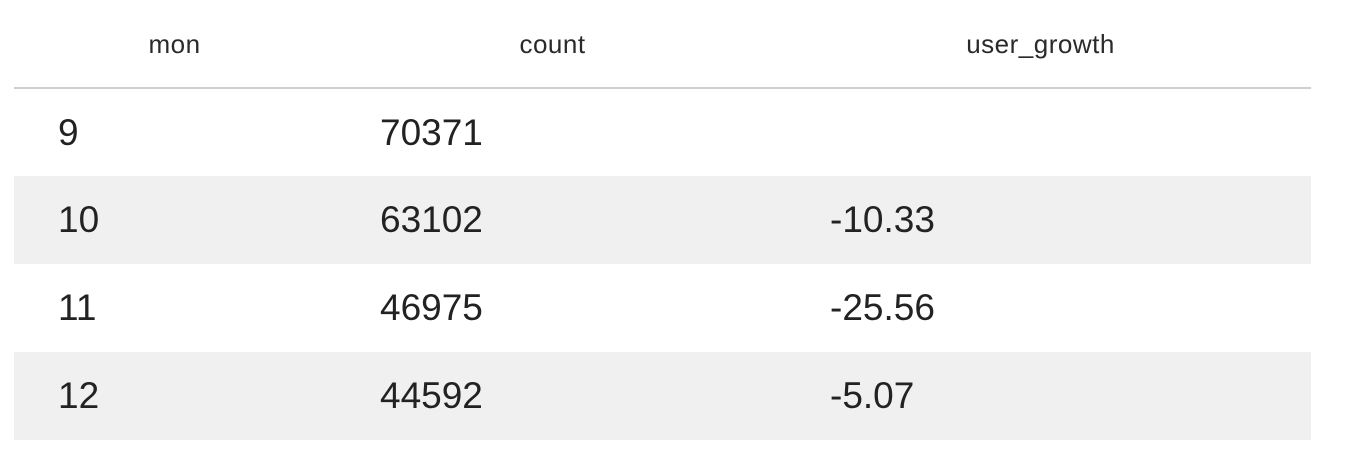  Describe the element at coordinates (79, 395) in the screenshot. I see `cell-mon: 12` at that location.